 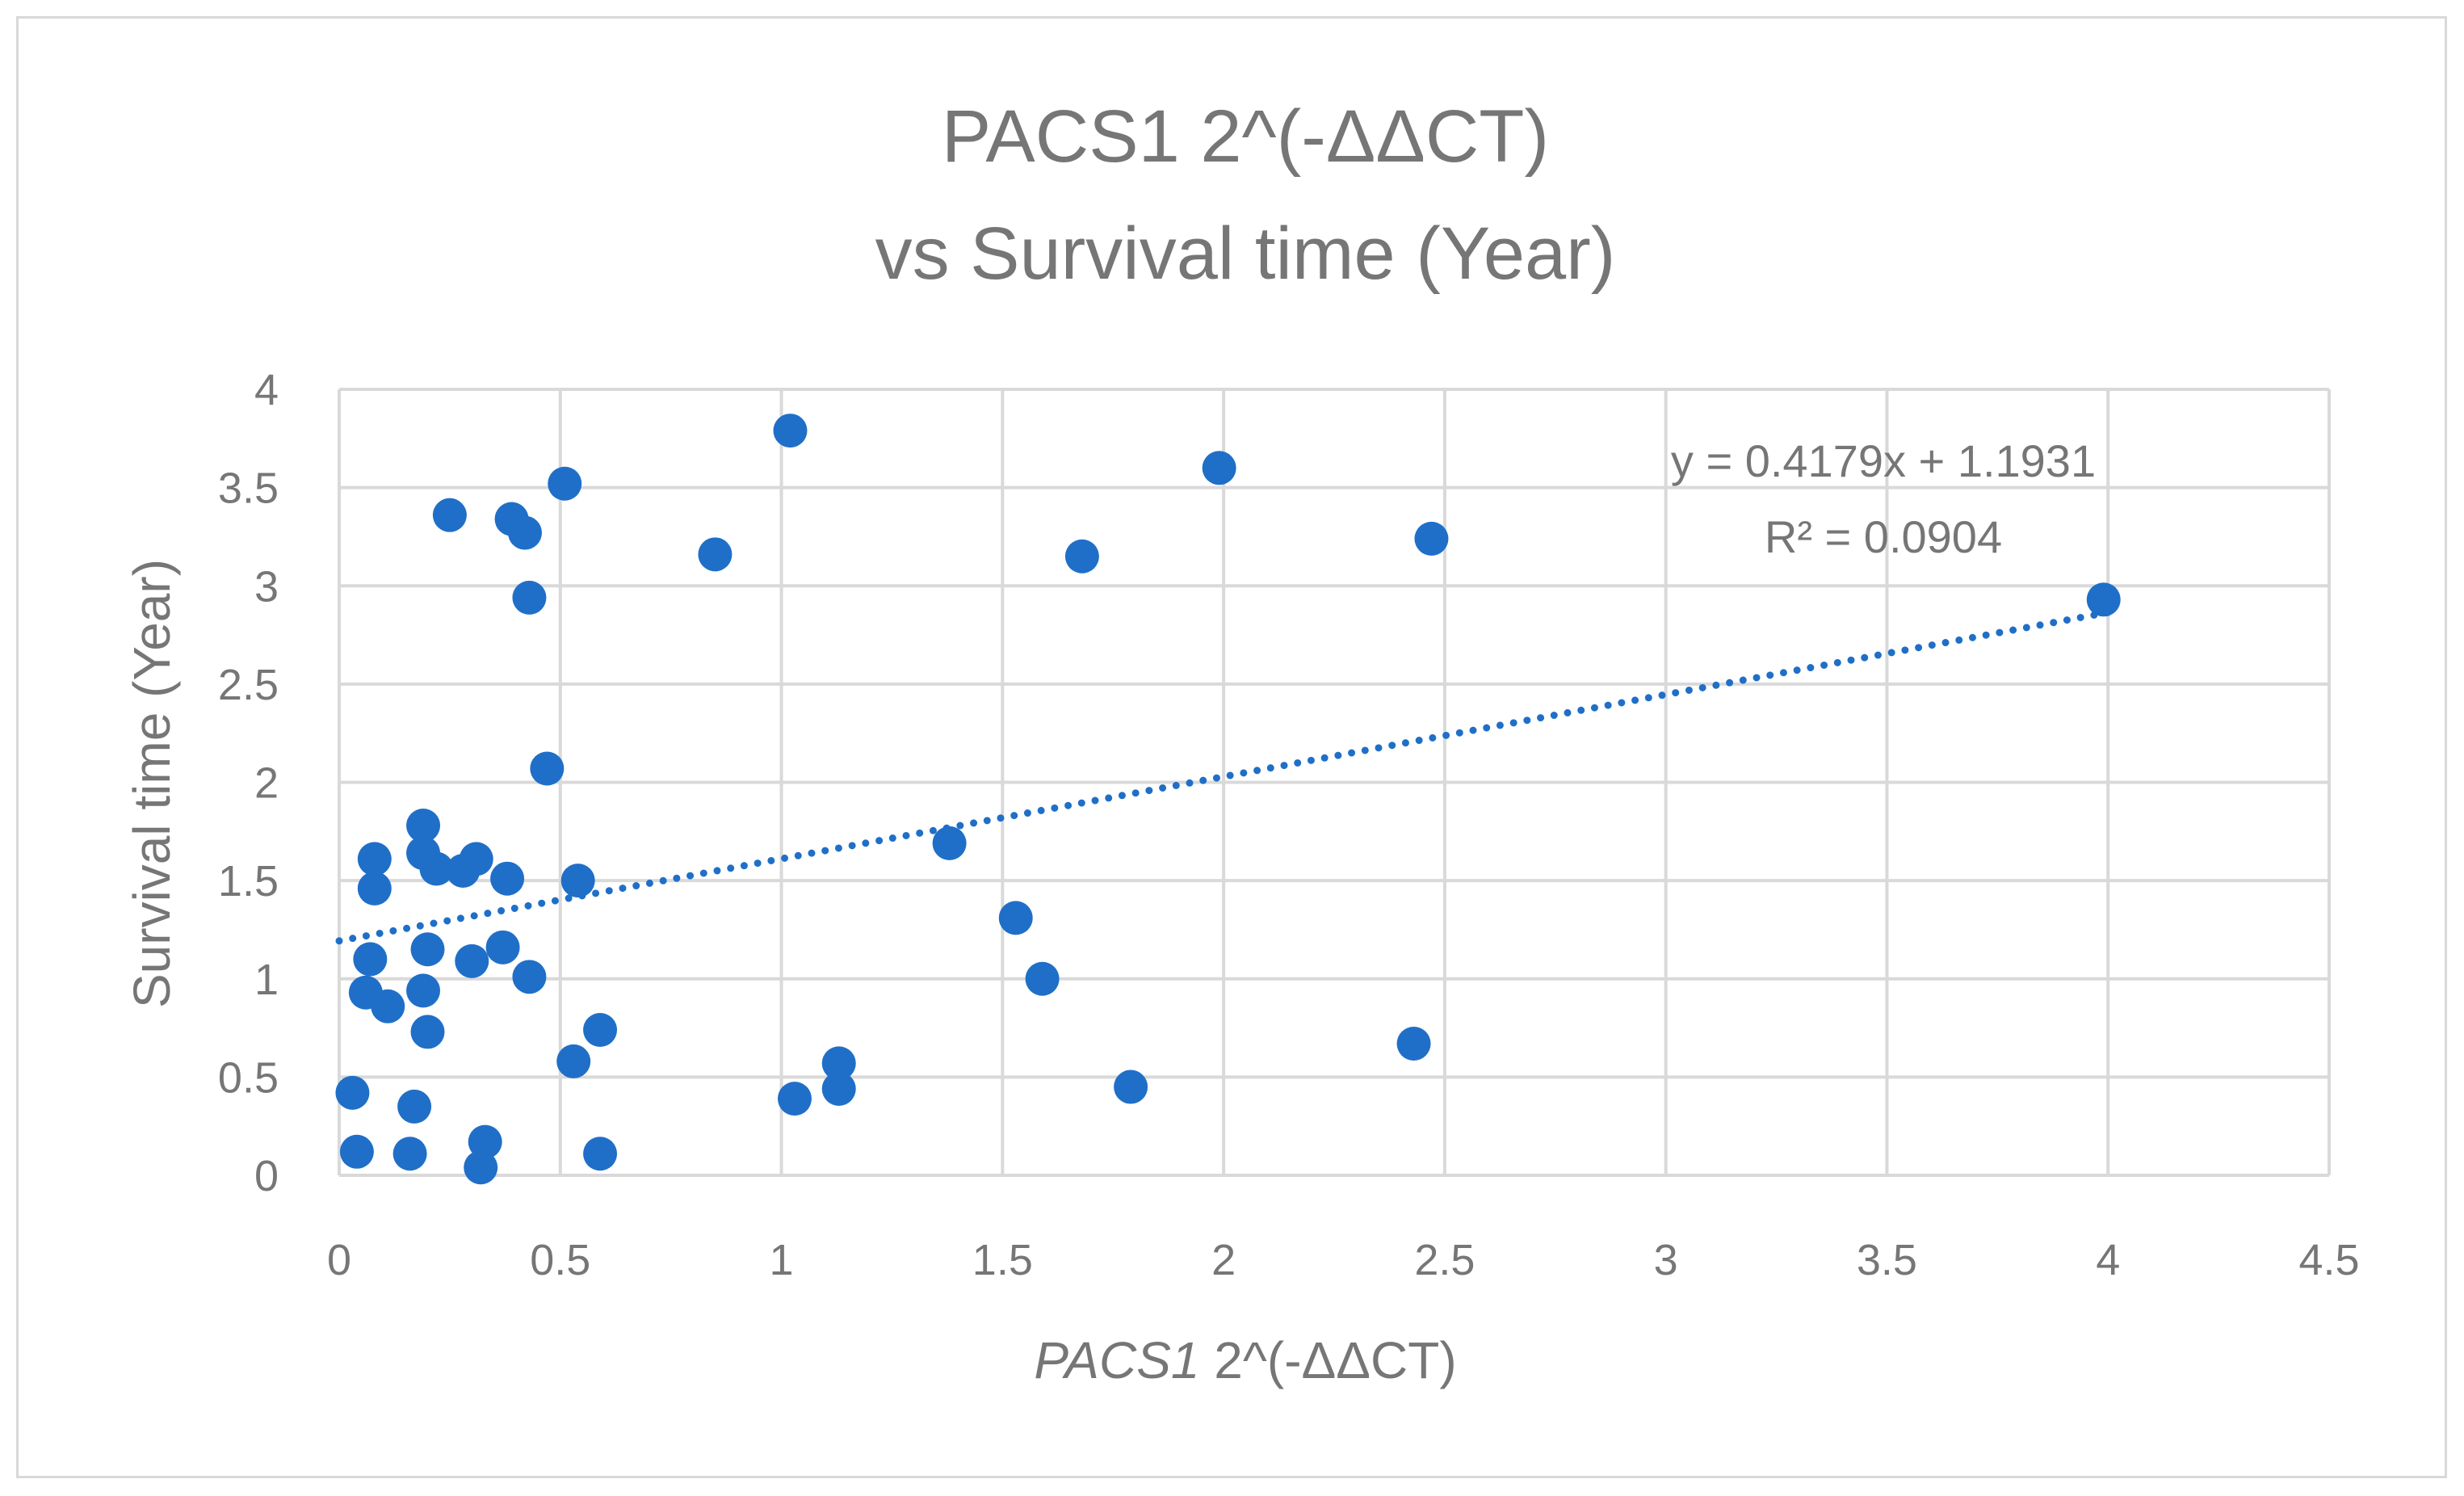 I want to click on y-tick-label: 2.5, so click(x=248, y=685).